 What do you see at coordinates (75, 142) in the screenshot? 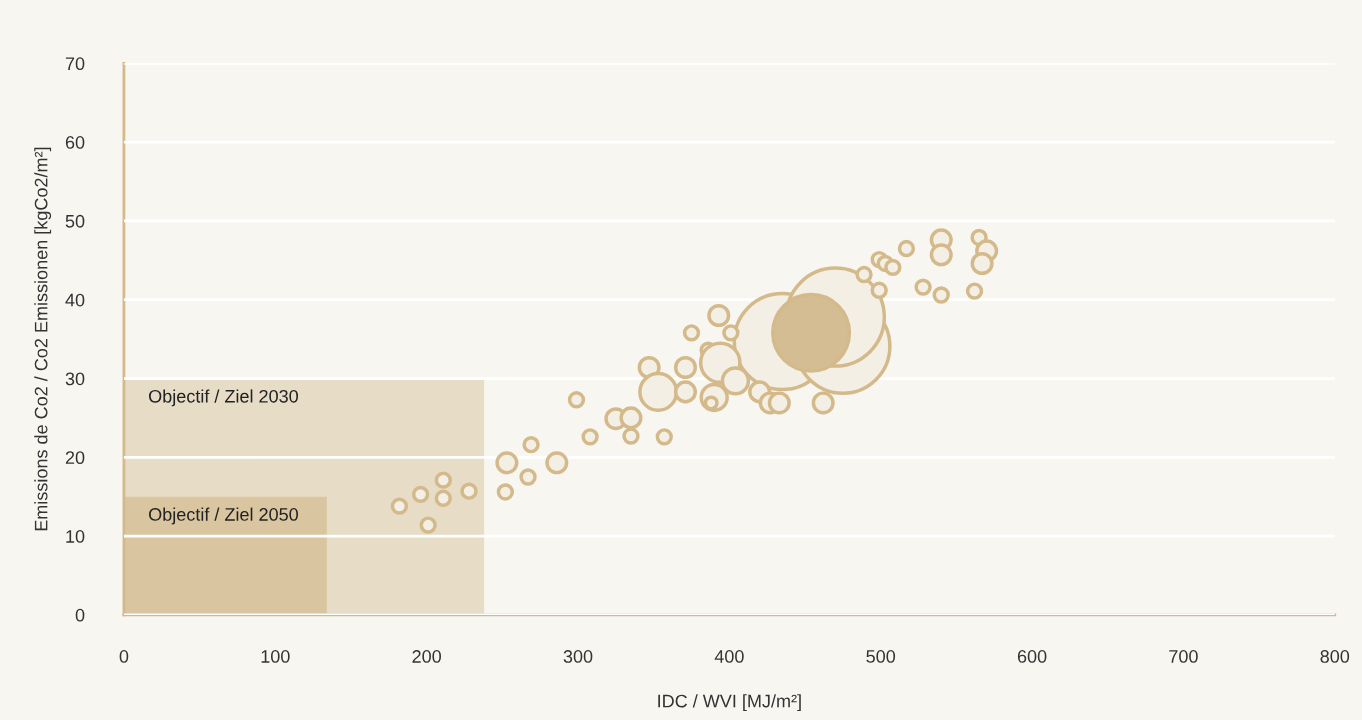
I see `y-tick-label: 60` at bounding box center [75, 142].